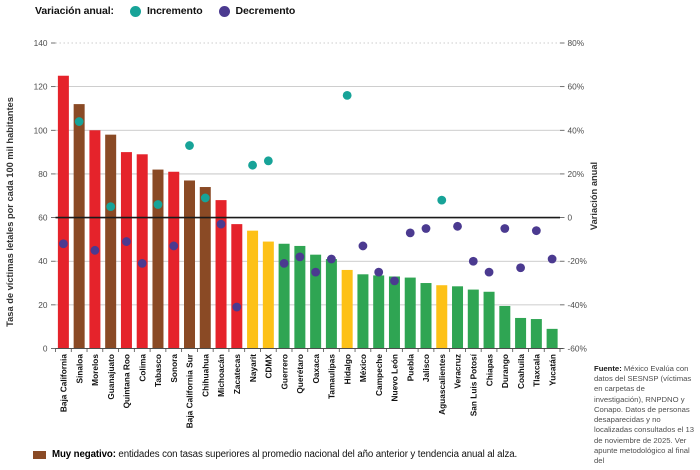 The height and width of the screenshot is (470, 700). What do you see at coordinates (379, 375) in the screenshot?
I see `x-axis-label: Campeche` at bounding box center [379, 375].